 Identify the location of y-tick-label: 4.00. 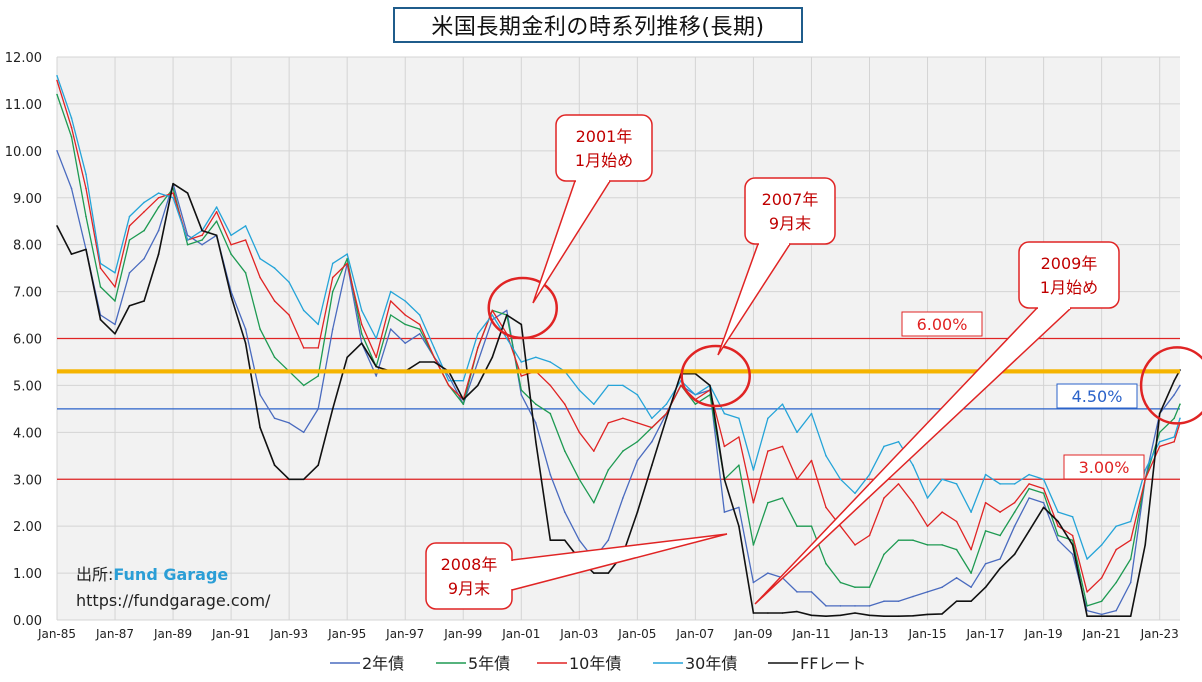
(27, 433).